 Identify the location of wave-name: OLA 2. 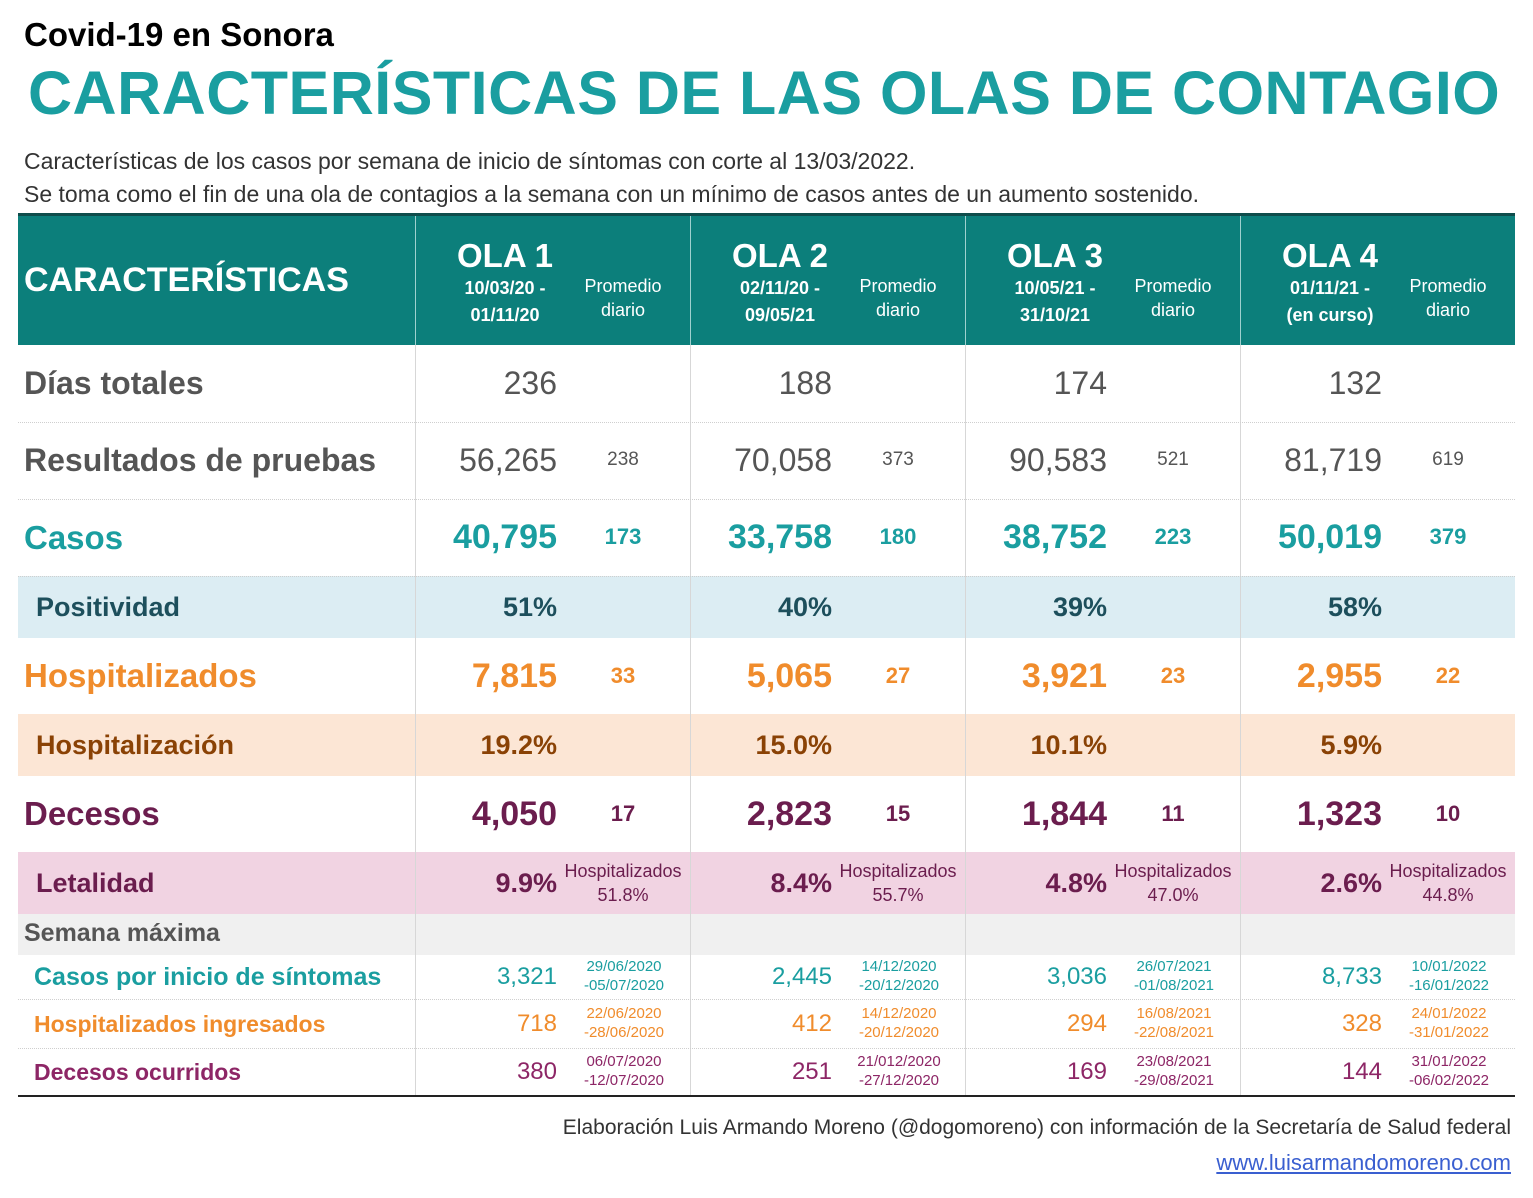
(780, 255).